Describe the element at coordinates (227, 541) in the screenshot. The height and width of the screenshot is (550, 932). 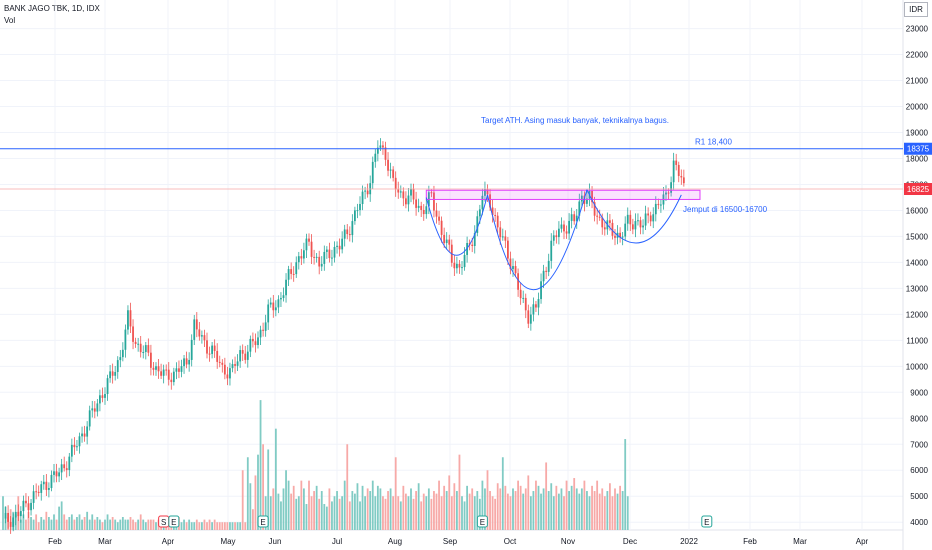
I see `x-tick-label: May` at that location.